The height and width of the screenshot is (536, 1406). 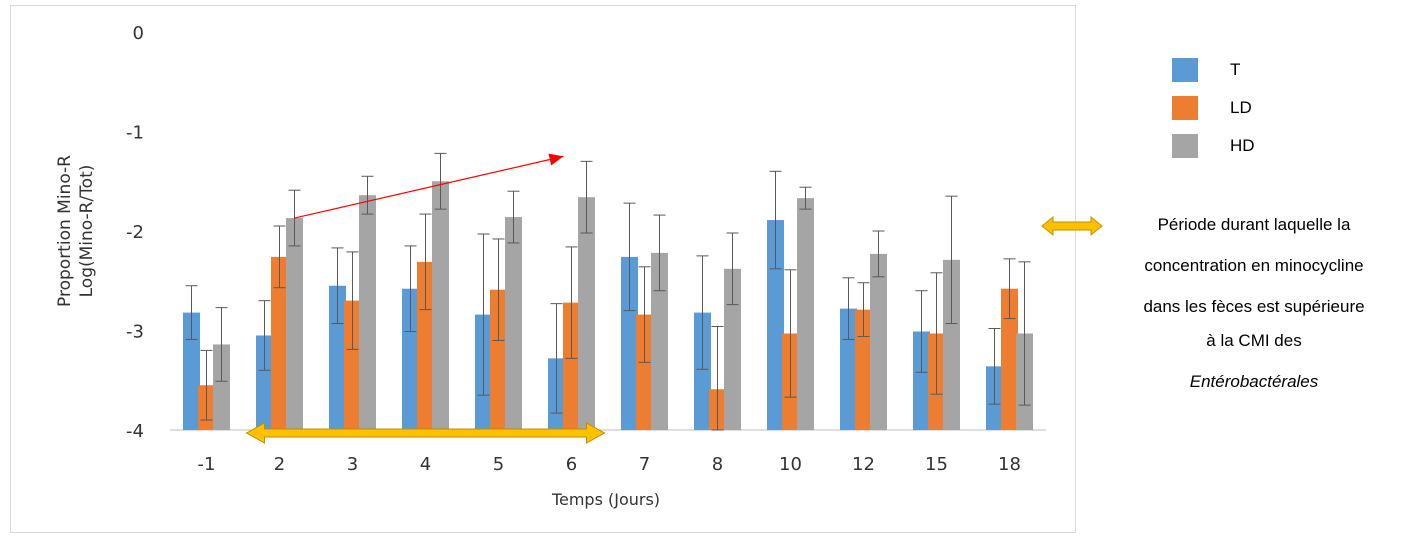 What do you see at coordinates (1009, 464) in the screenshot?
I see `x-tick-label: 18` at bounding box center [1009, 464].